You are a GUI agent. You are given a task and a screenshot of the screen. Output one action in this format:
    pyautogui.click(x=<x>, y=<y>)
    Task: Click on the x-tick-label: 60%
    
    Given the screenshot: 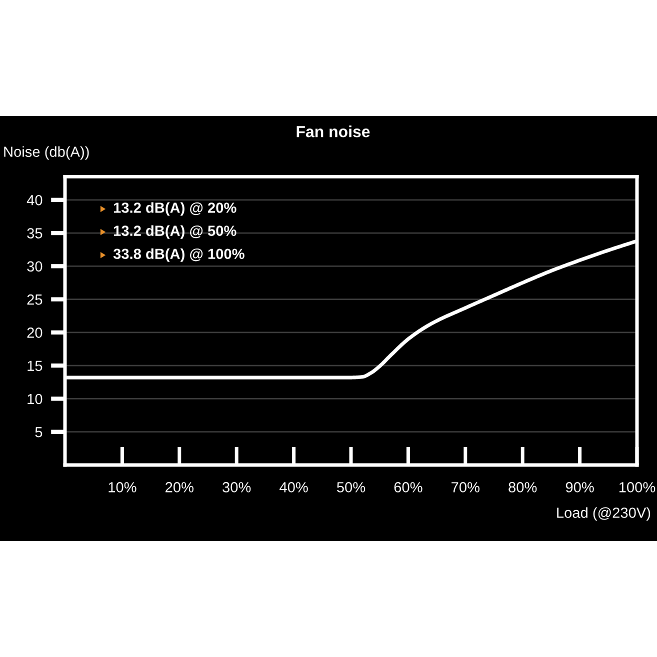 What is the action you would take?
    pyautogui.click(x=408, y=487)
    